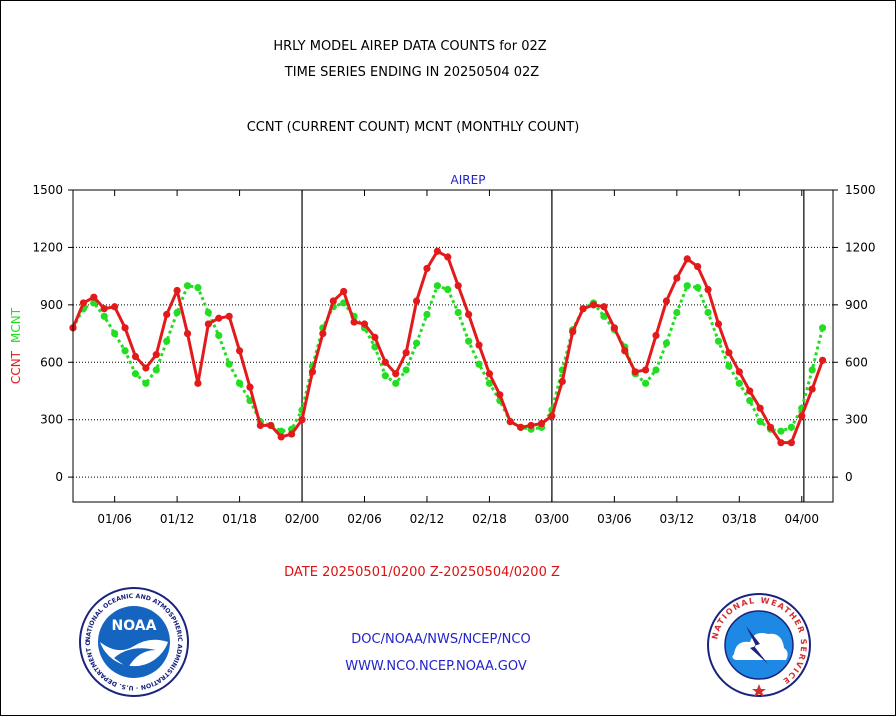  I want to click on ytick-label-left-300: 300, so click(51, 420).